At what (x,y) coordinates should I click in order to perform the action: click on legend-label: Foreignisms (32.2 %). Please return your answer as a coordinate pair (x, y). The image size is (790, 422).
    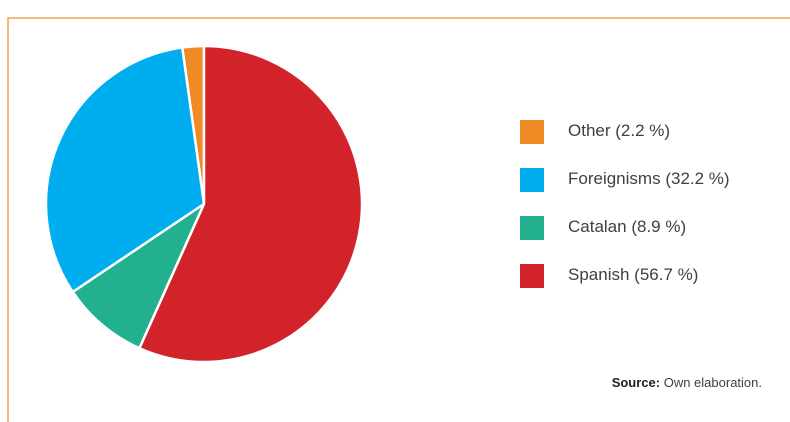
    Looking at the image, I should click on (649, 178).